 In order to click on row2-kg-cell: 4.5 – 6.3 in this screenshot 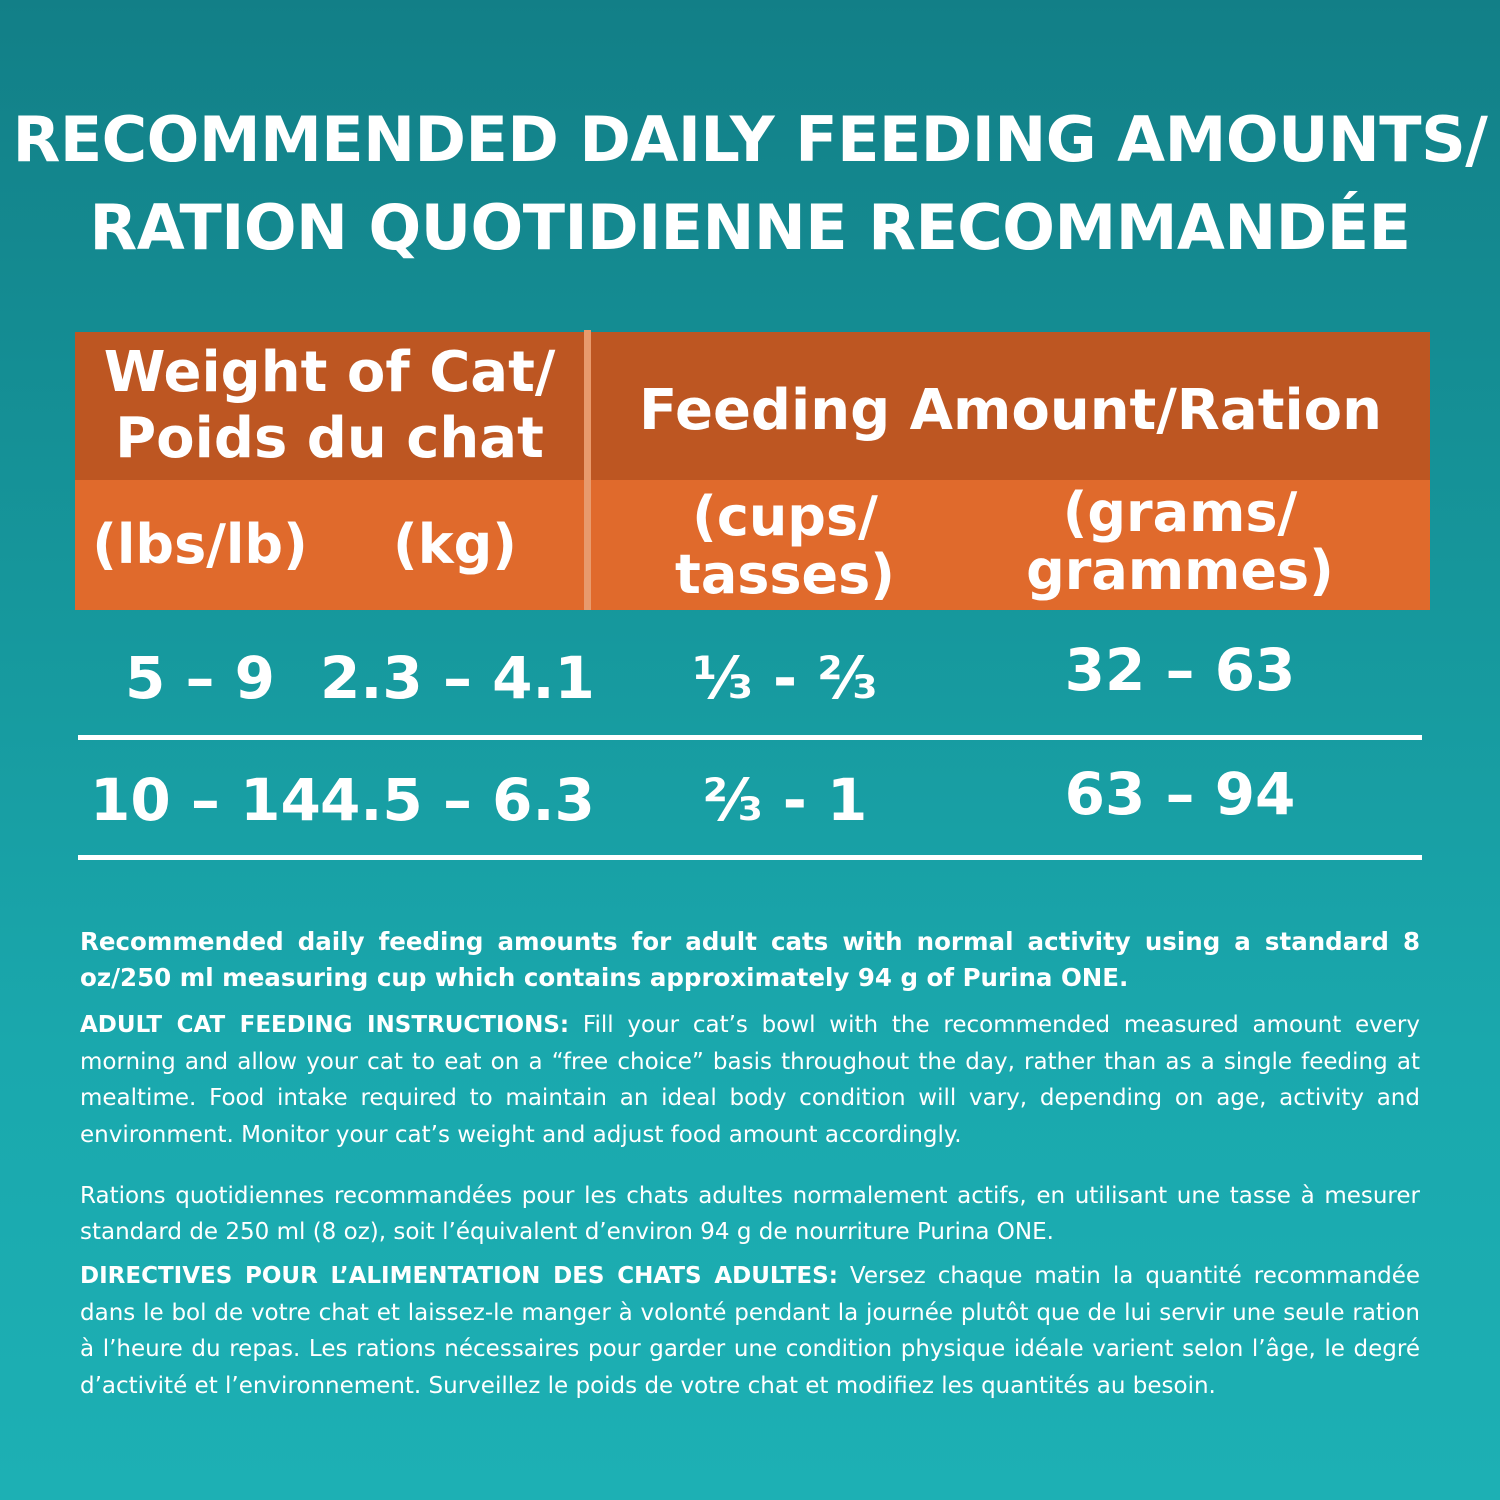, I will do `click(457, 800)`.